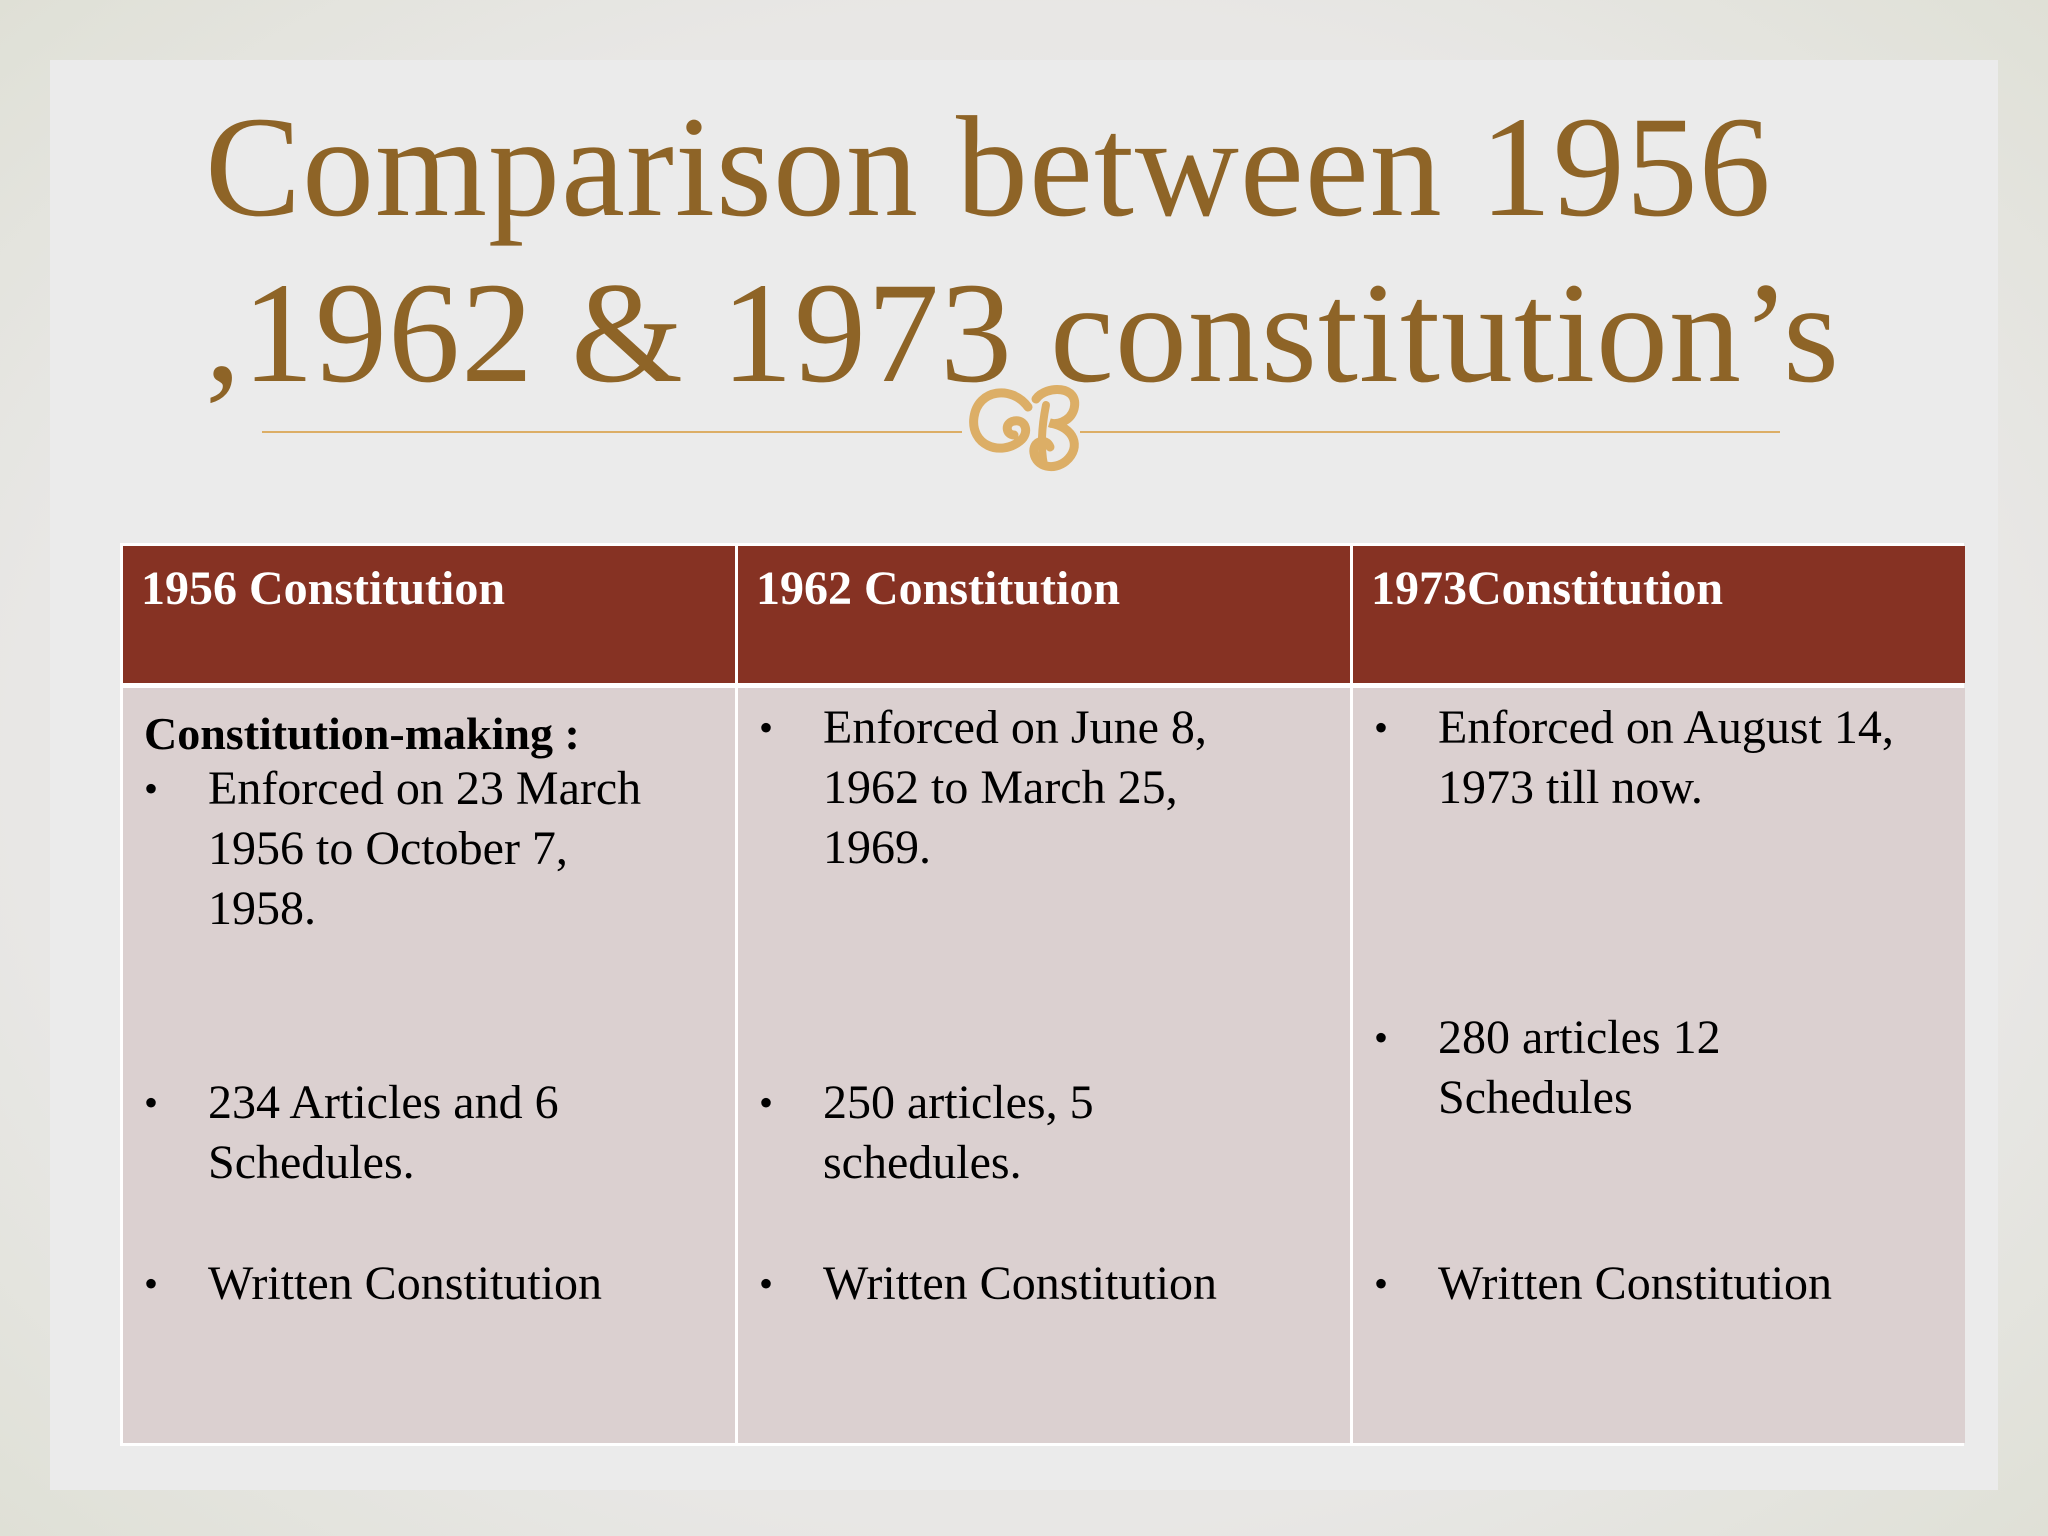 The width and height of the screenshot is (2048, 1536). I want to click on title-line-1: Comparison between 1956, so click(988, 167).